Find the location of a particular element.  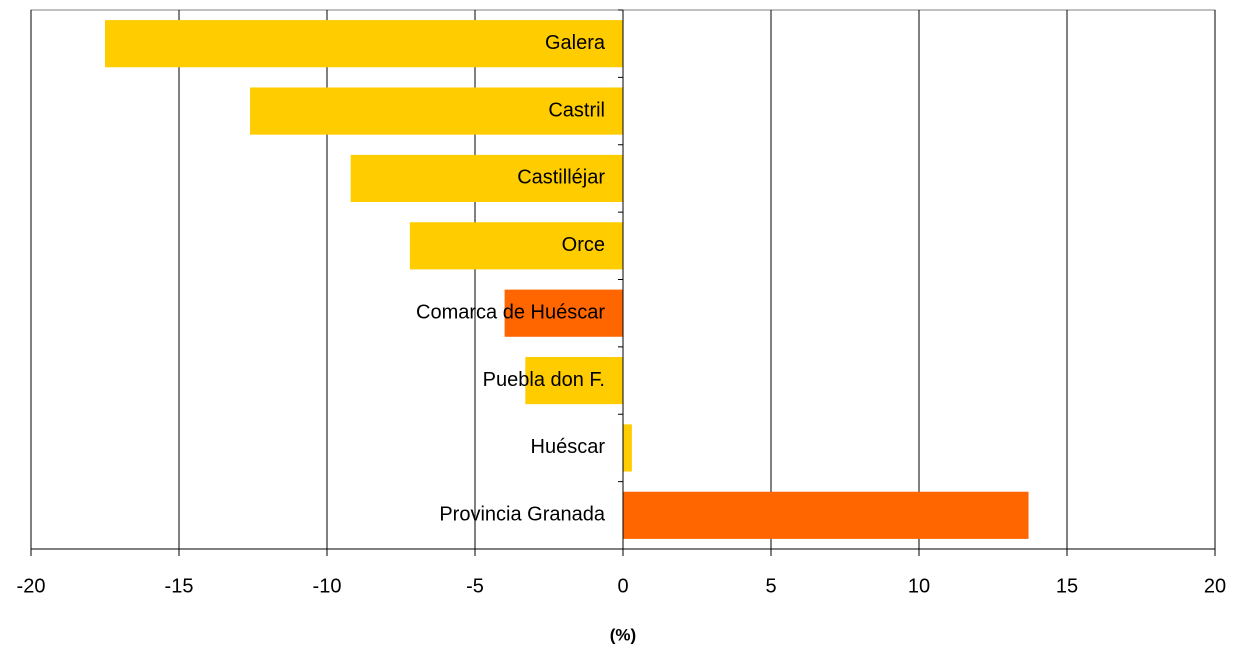

x-tick-label: -15 is located at coordinates (179, 586).